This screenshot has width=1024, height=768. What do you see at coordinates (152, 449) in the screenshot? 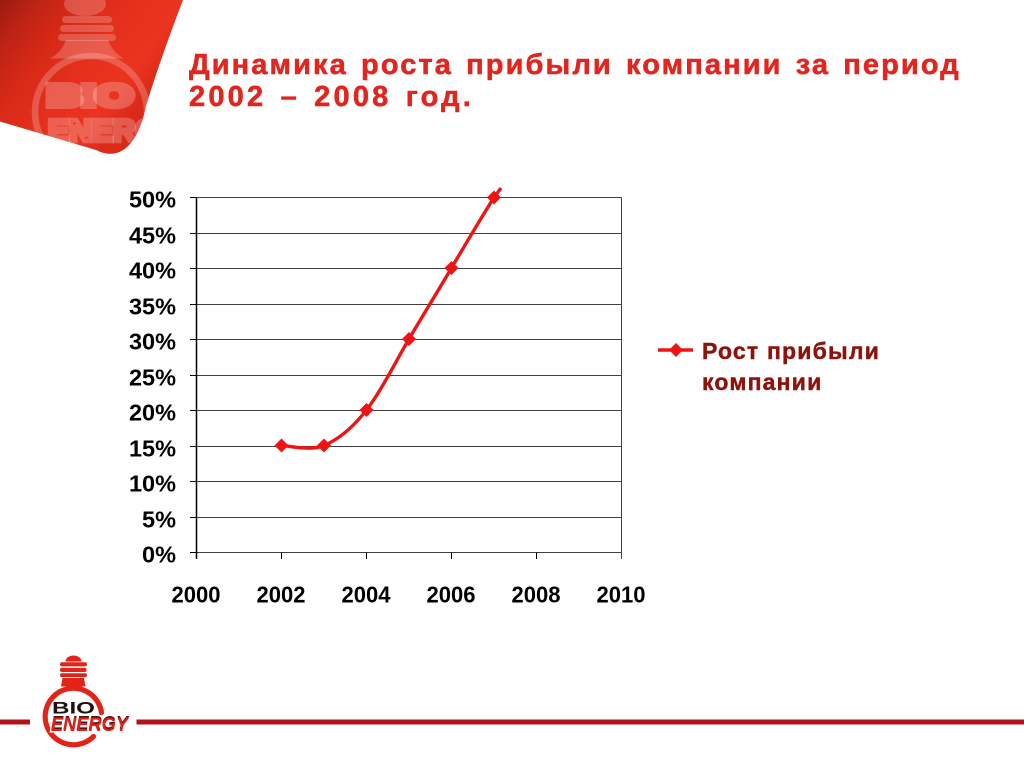
I see `svg-text: 15%` at bounding box center [152, 449].